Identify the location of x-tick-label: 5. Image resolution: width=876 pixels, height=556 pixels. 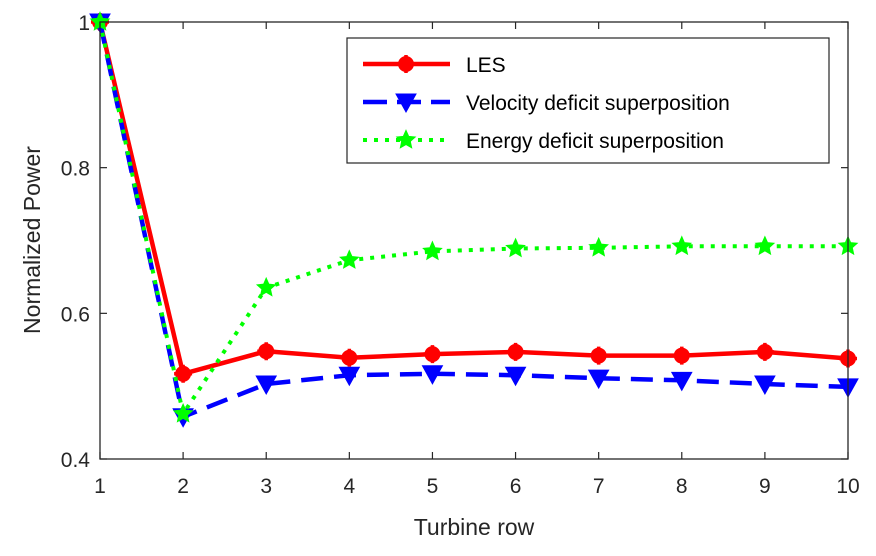
(433, 486).